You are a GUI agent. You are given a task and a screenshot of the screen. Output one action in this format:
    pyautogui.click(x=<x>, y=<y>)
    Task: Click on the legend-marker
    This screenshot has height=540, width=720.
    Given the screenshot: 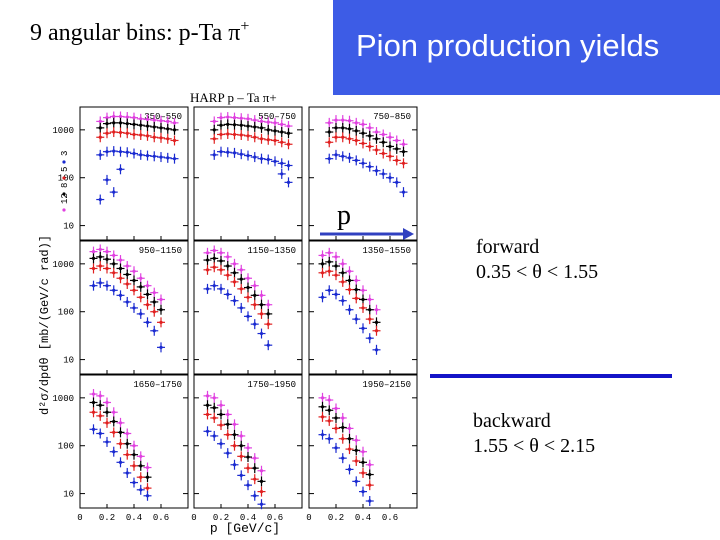 What is the action you would take?
    pyautogui.click(x=64, y=178)
    